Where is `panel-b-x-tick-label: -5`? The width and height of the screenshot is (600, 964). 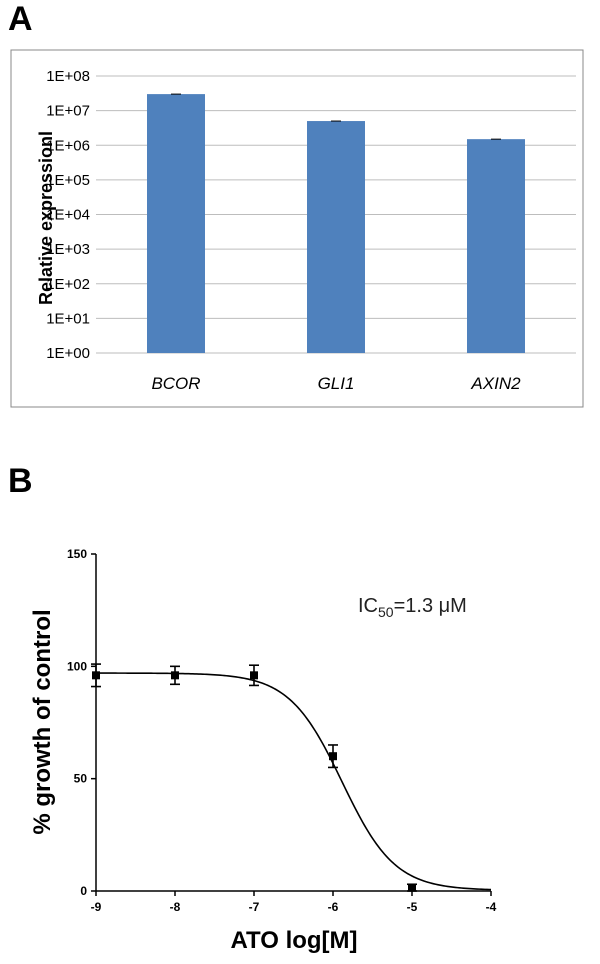 panel-b-x-tick-label: -5 is located at coordinates (412, 907).